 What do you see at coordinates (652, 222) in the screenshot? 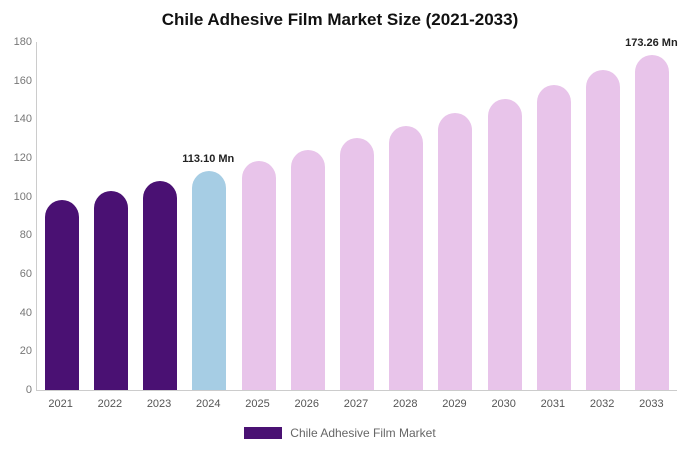
I see `bar-2033` at bounding box center [652, 222].